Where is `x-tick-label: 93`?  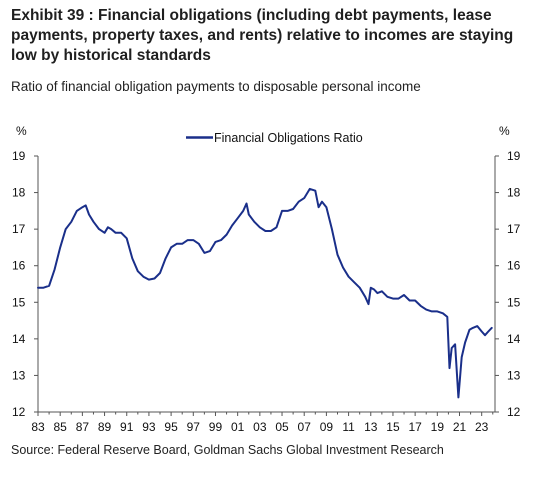
x-tick-label: 93 is located at coordinates (149, 427).